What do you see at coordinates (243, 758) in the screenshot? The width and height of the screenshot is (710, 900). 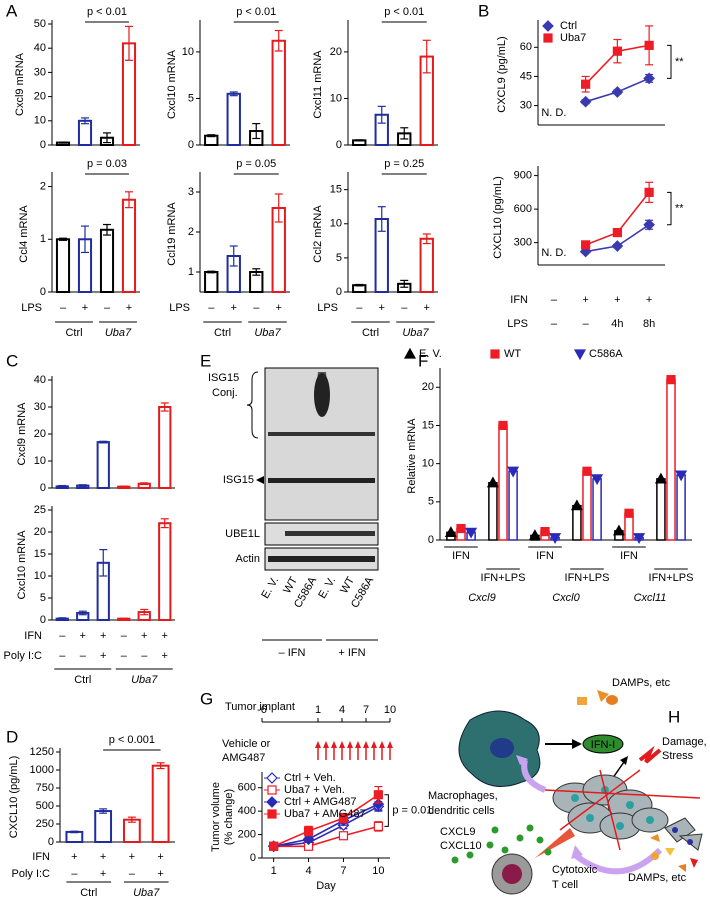 I see `timeline-treatment: AMG487` at bounding box center [243, 758].